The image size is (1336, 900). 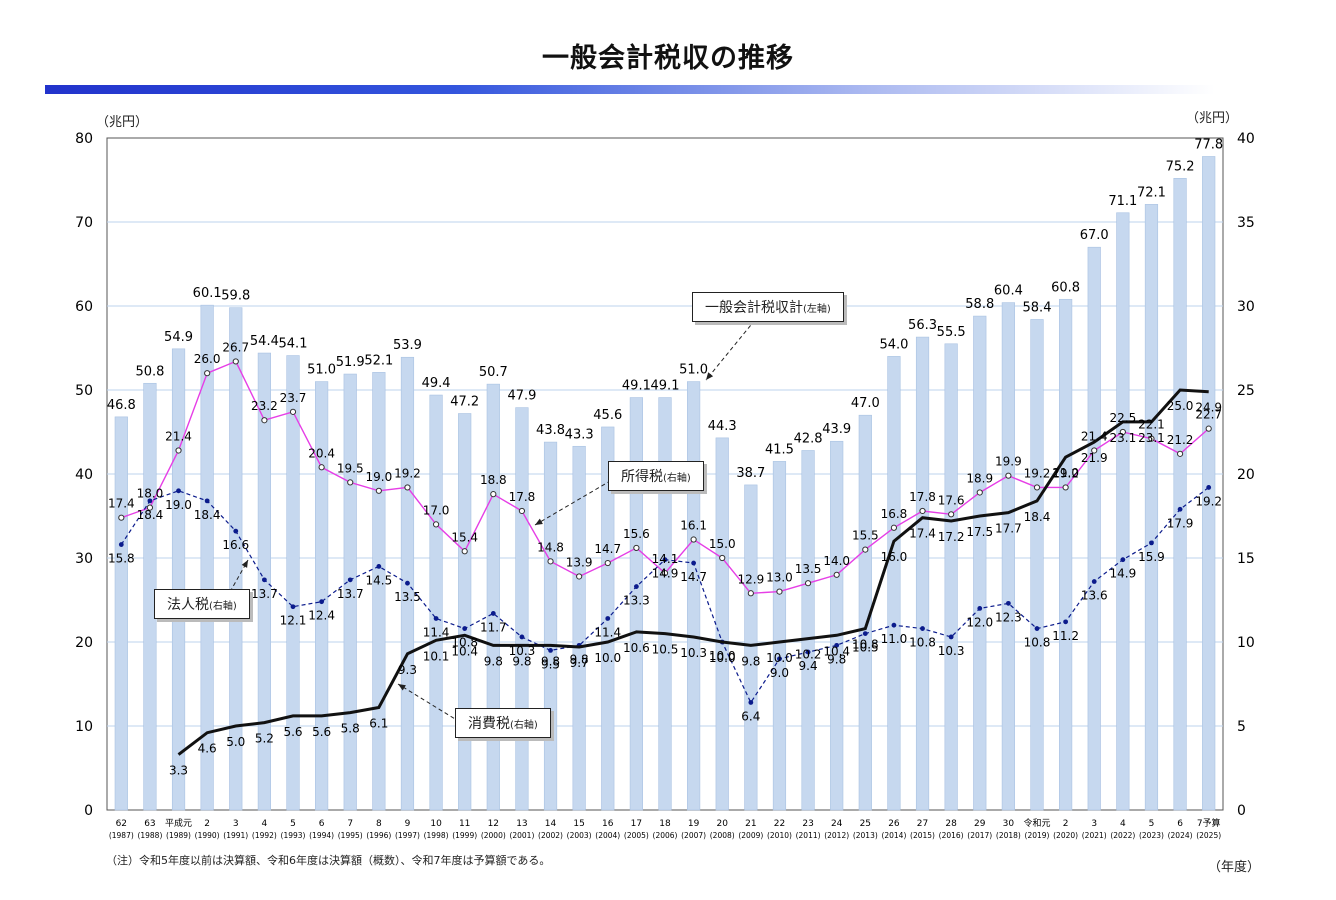 I want to click on x-axis-year-label: (2012), so click(x=836, y=835).